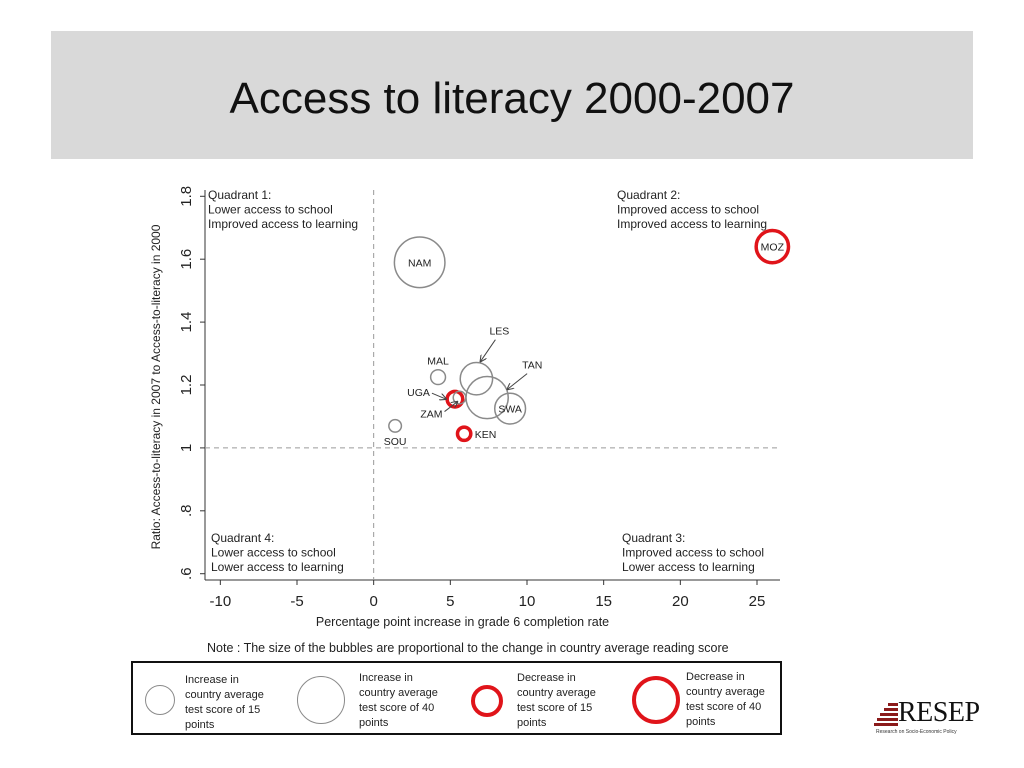 The height and width of the screenshot is (768, 1024). What do you see at coordinates (373, 601) in the screenshot?
I see `x-tick-label: 0` at bounding box center [373, 601].